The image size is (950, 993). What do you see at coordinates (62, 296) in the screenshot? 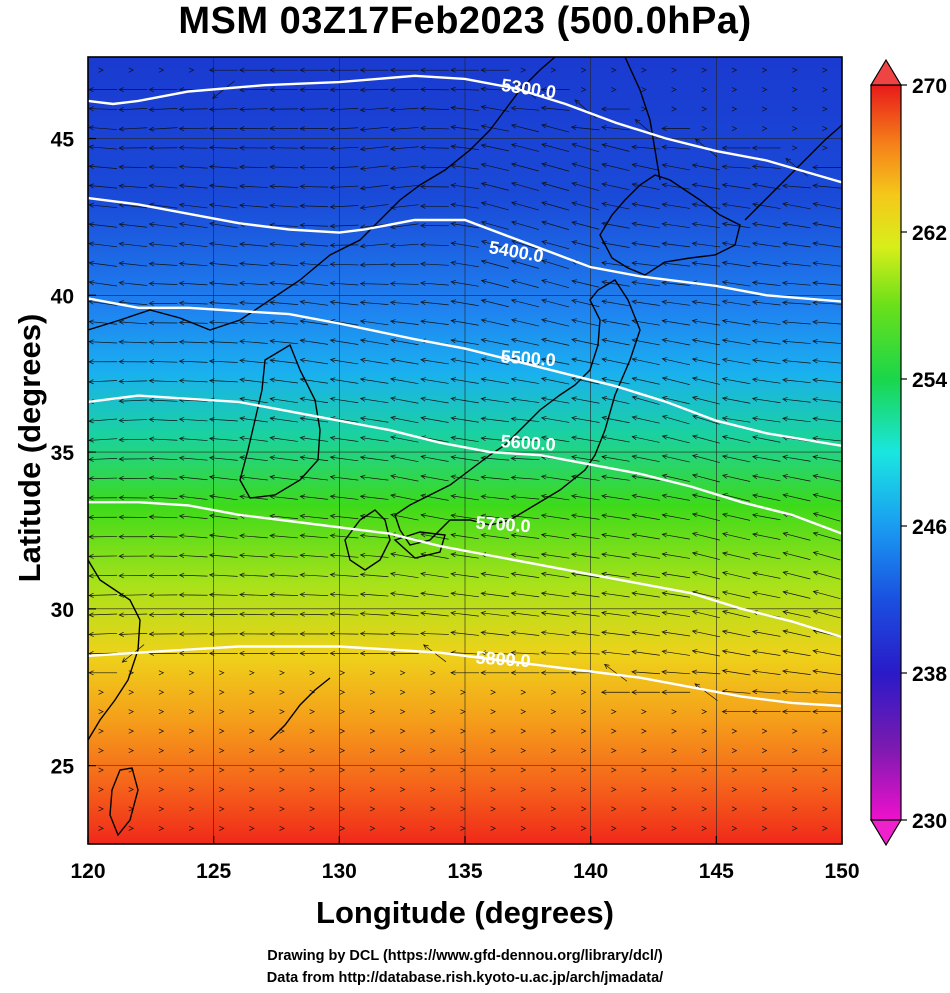
I see `y-tick-label: 40` at bounding box center [62, 296].